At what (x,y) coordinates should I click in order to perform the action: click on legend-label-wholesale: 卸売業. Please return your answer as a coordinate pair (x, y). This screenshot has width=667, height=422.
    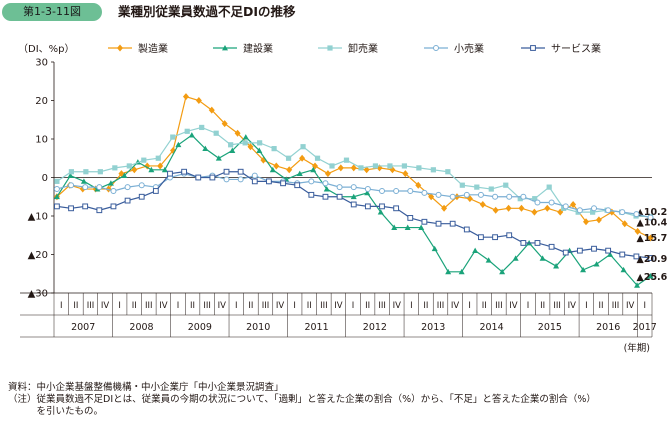
    Looking at the image, I should click on (363, 48).